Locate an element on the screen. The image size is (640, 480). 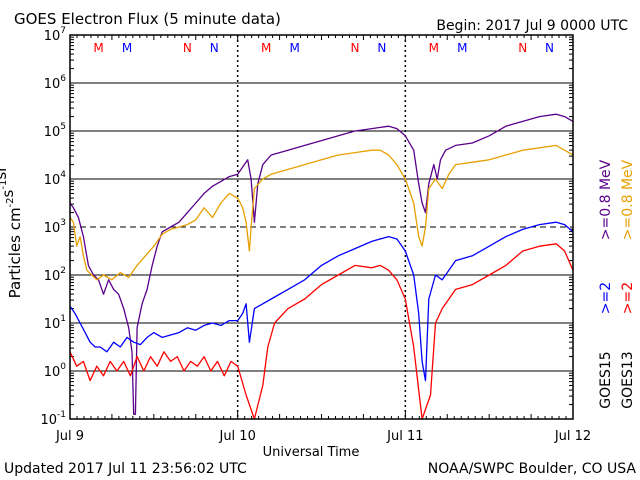
y-tick-label: 10⁵ is located at coordinates (55, 131).